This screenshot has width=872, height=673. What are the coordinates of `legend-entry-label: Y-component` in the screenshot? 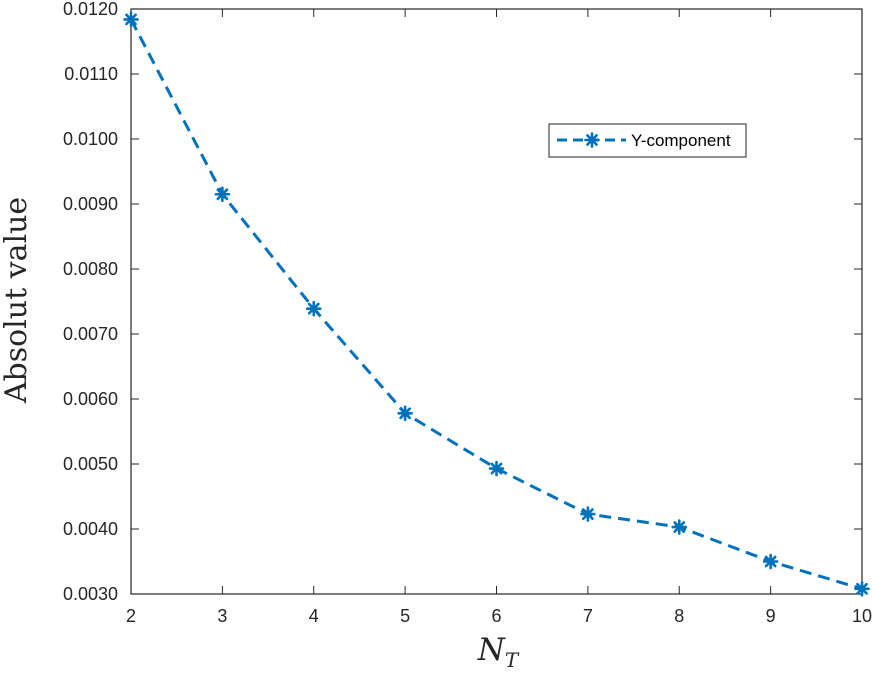 It's located at (681, 140).